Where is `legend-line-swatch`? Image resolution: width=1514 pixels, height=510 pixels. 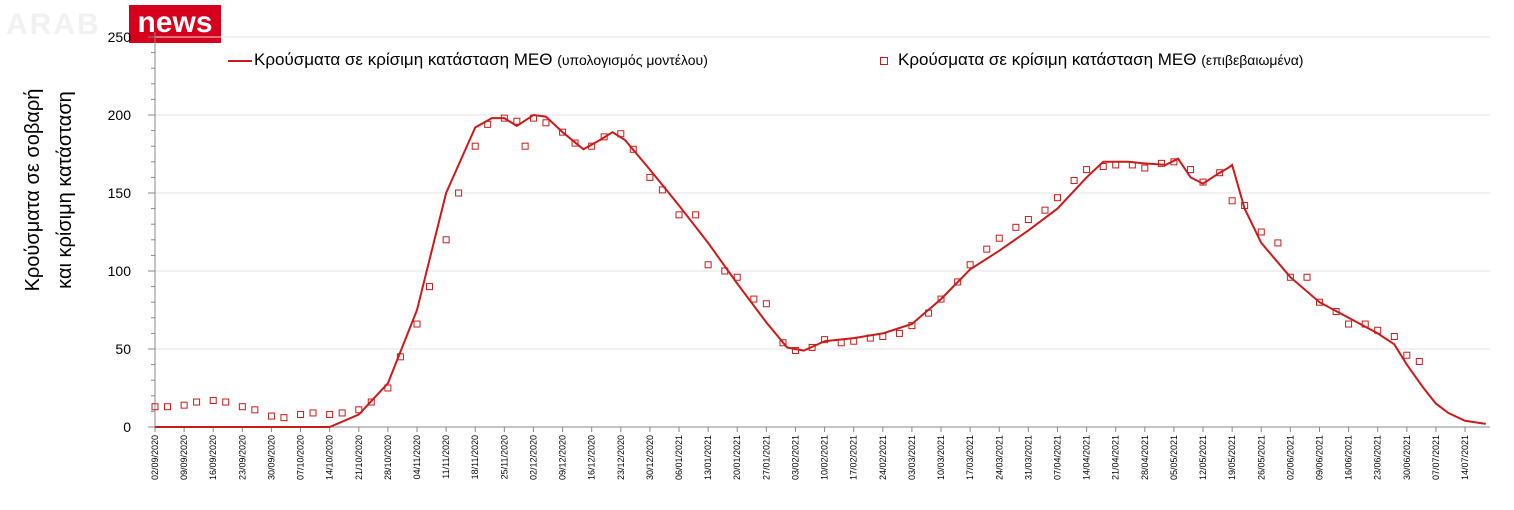
legend-line-swatch is located at coordinates (240, 60).